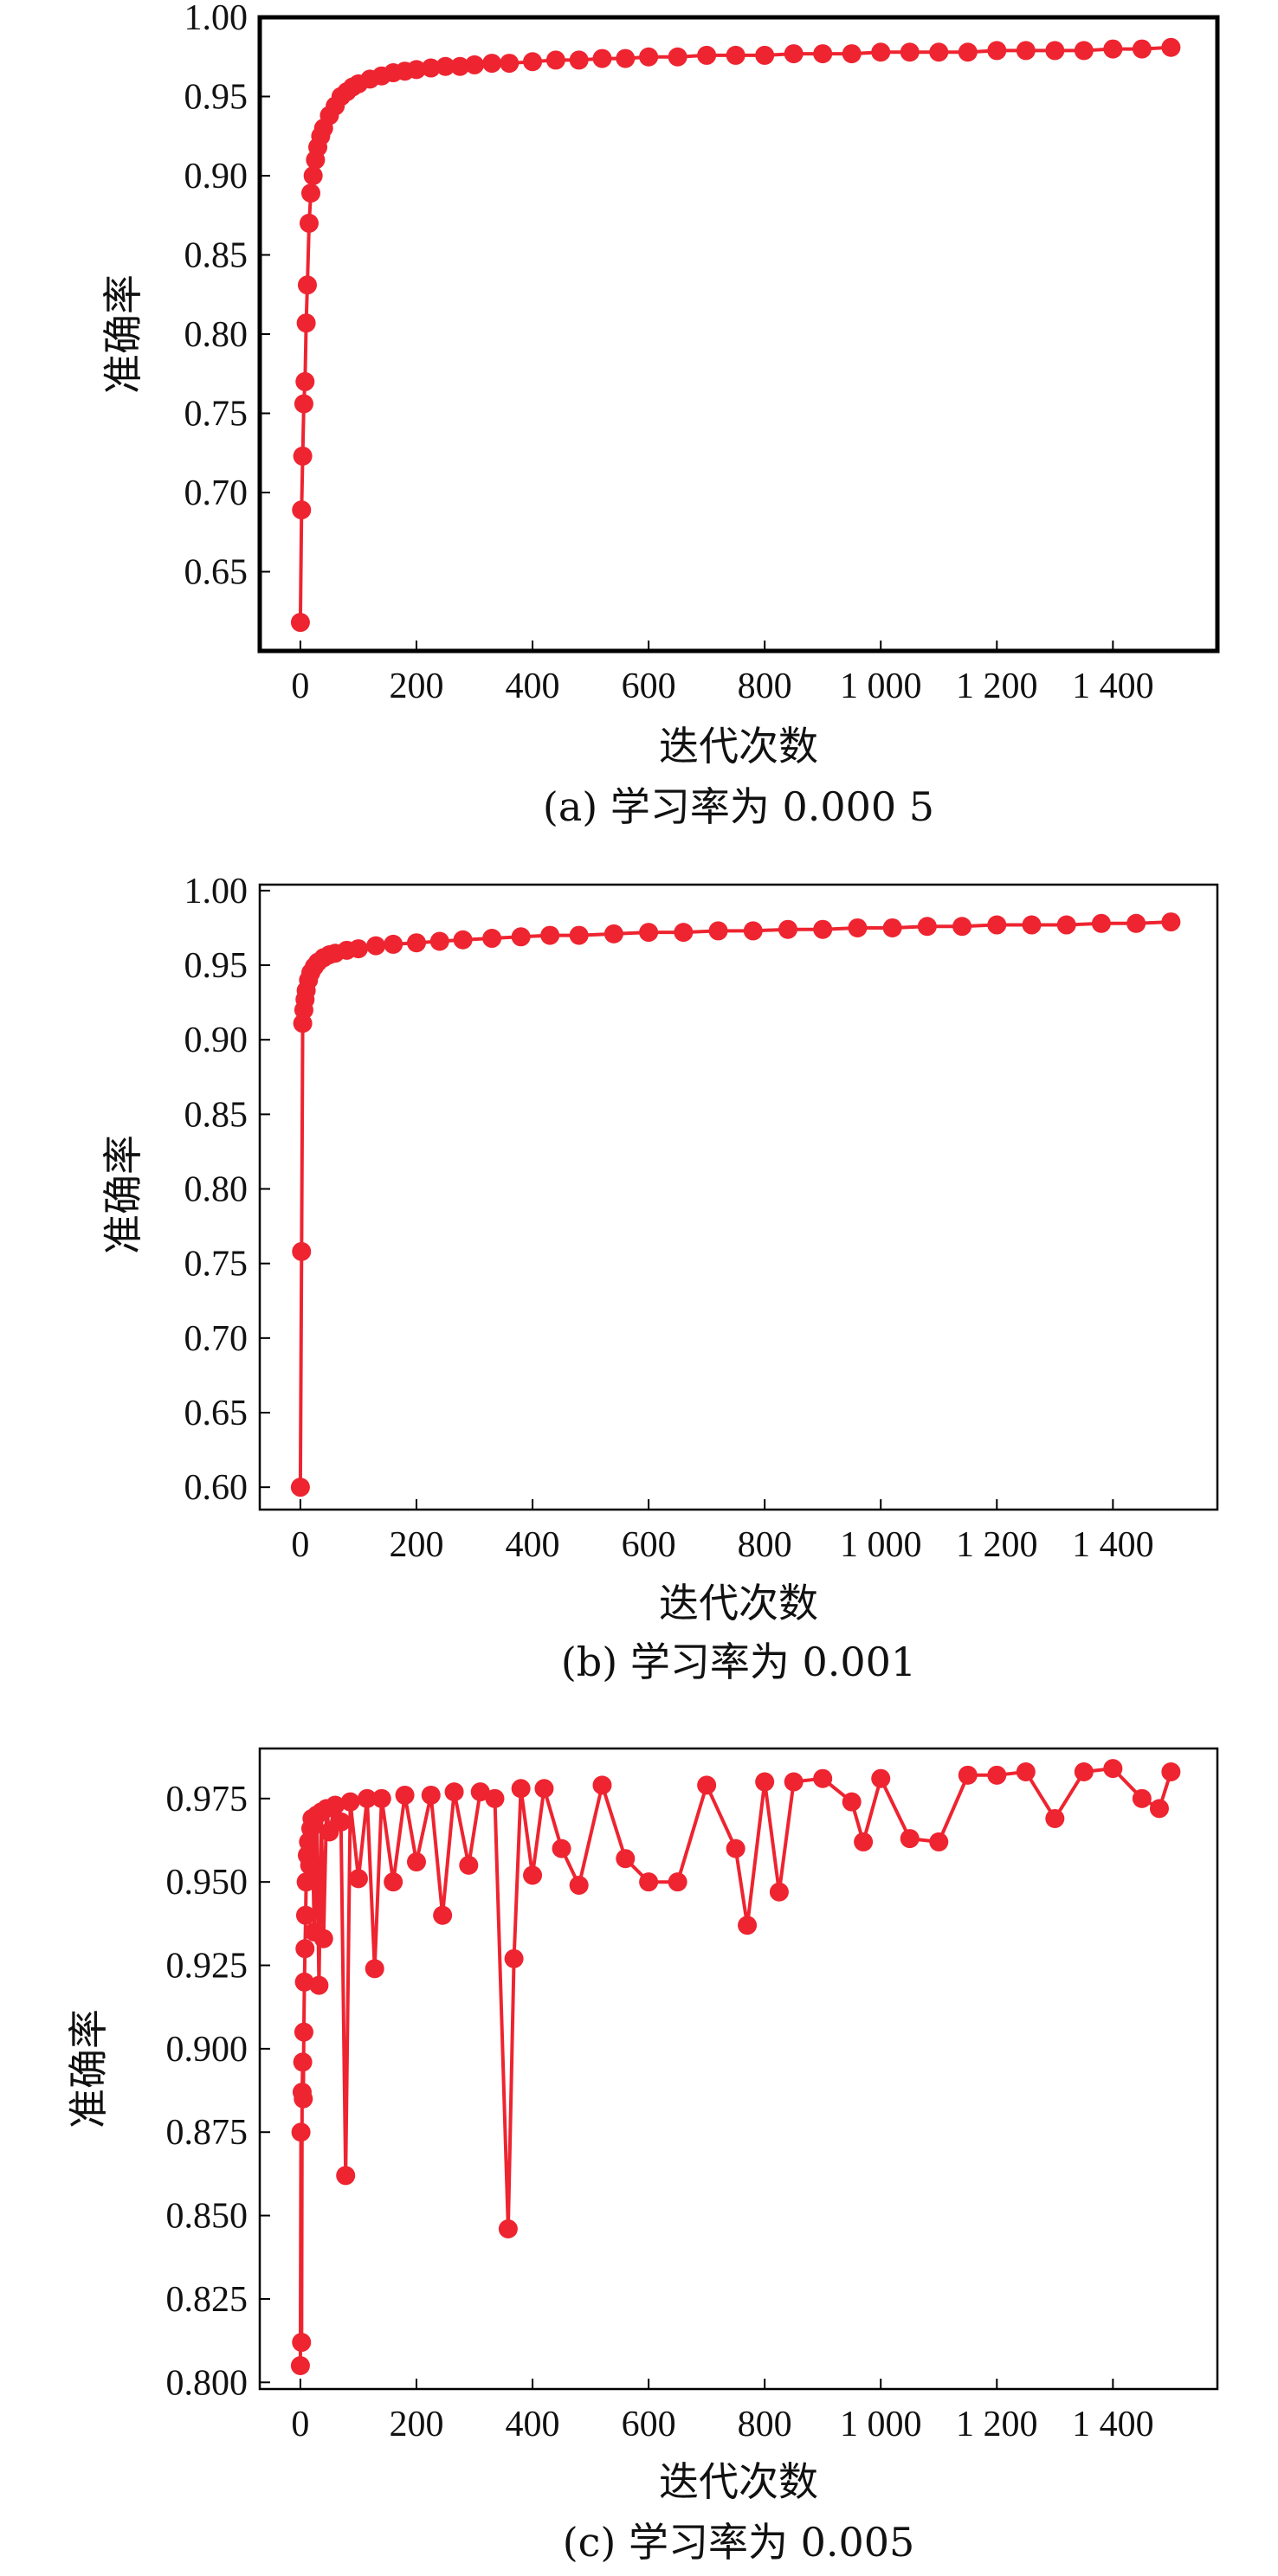 The width and height of the screenshot is (1278, 2576). I want to click on chart-c-y-tick-label: 0.875, so click(207, 2133).